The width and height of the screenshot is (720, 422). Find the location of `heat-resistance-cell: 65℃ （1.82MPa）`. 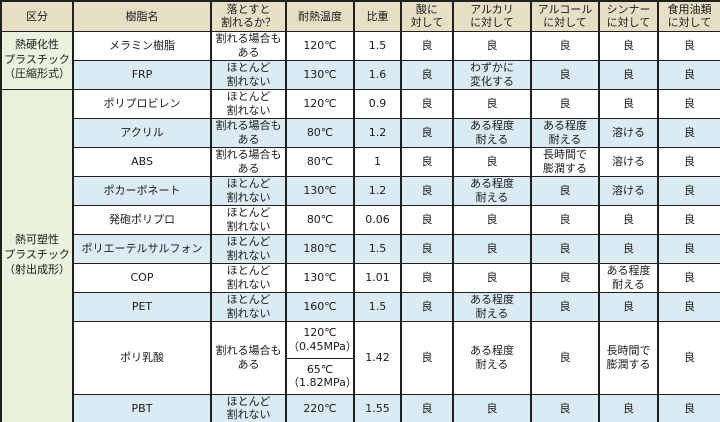

heat-resistance-cell: 65℃ （1.82MPa） is located at coordinates (320, 376).